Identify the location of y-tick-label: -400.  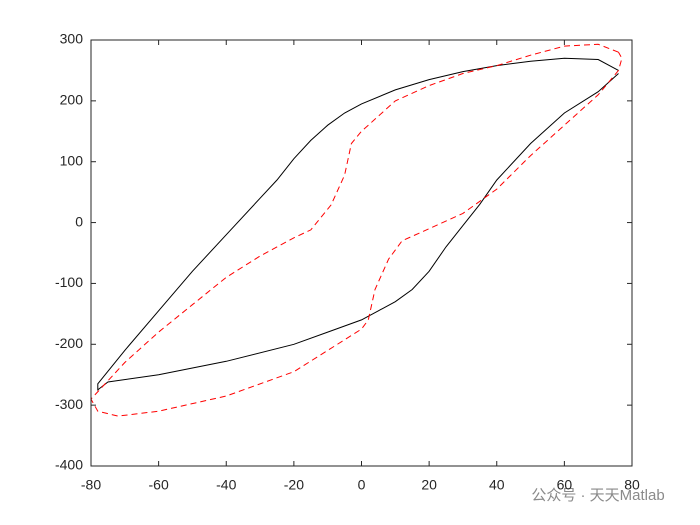
(69, 465).